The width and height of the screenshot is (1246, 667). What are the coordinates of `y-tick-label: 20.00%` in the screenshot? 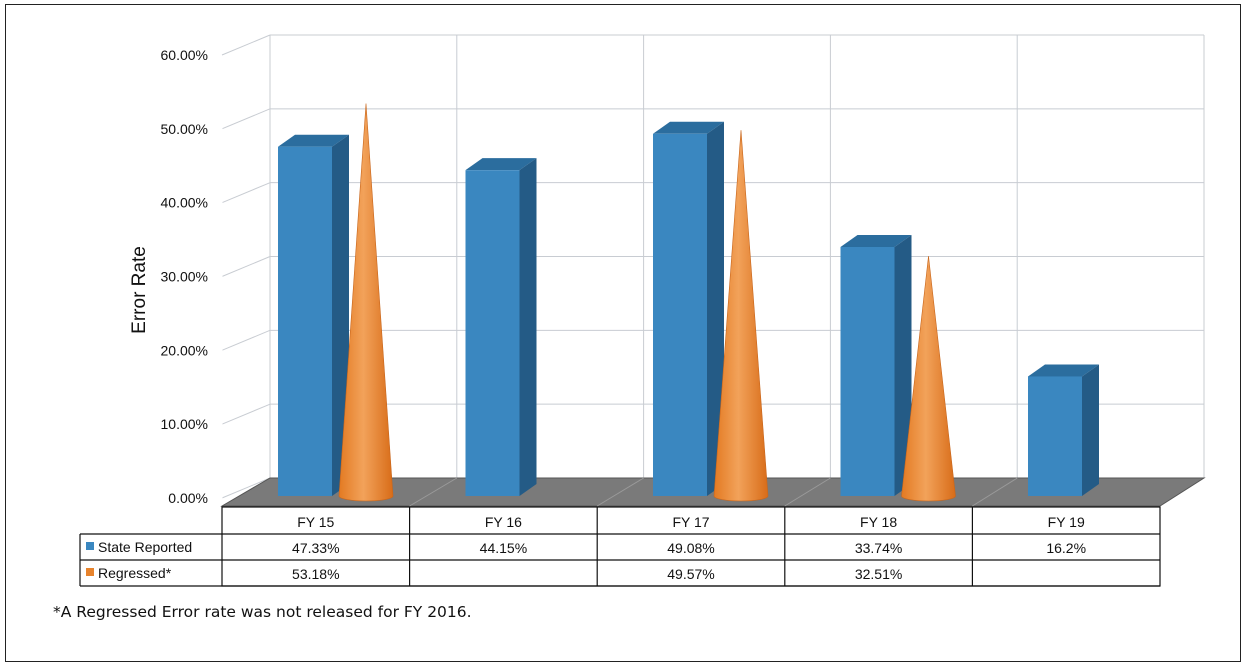 It's located at (184, 350).